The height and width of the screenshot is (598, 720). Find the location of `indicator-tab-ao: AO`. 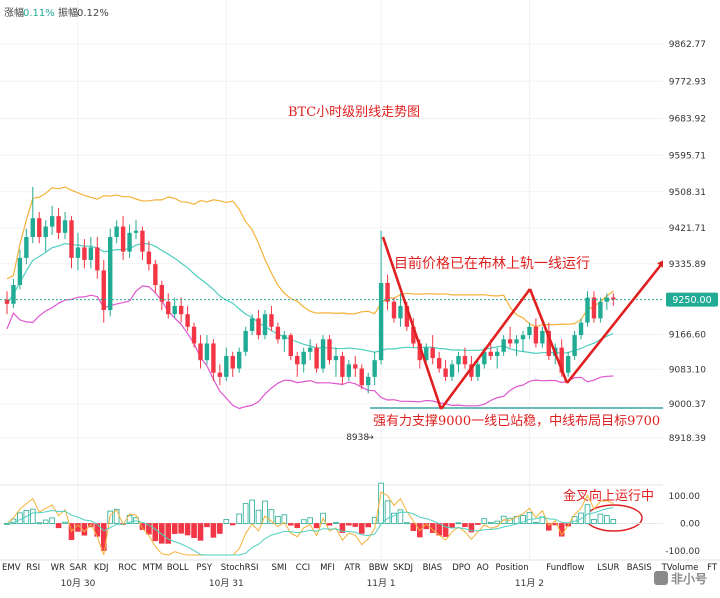

indicator-tab-ao: AO is located at coordinates (483, 568).